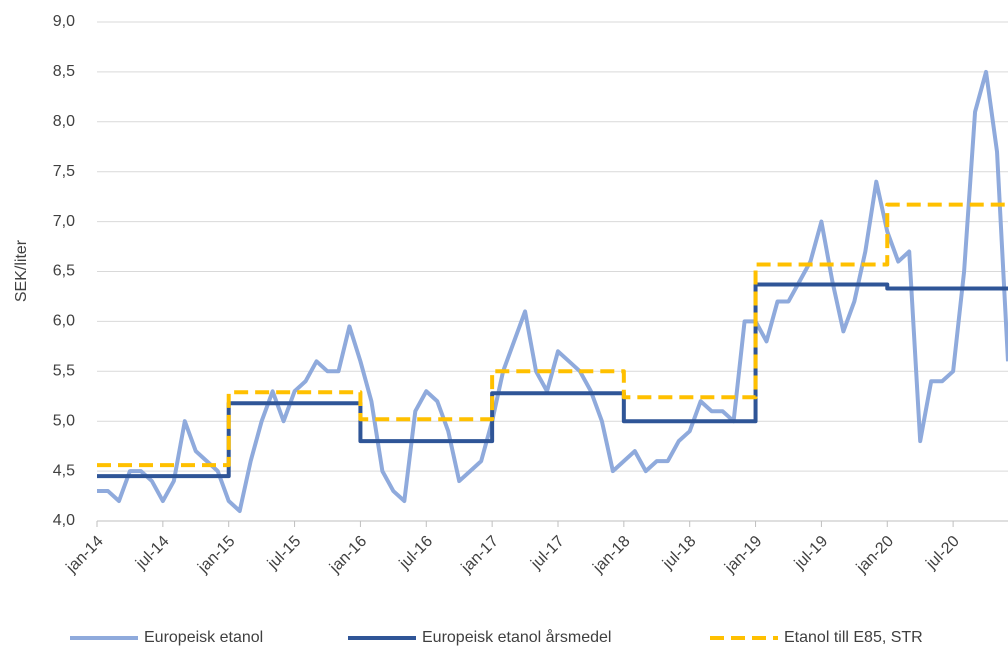 The height and width of the screenshot is (650, 1008). I want to click on x-tick-label: jul-19, so click(811, 553).